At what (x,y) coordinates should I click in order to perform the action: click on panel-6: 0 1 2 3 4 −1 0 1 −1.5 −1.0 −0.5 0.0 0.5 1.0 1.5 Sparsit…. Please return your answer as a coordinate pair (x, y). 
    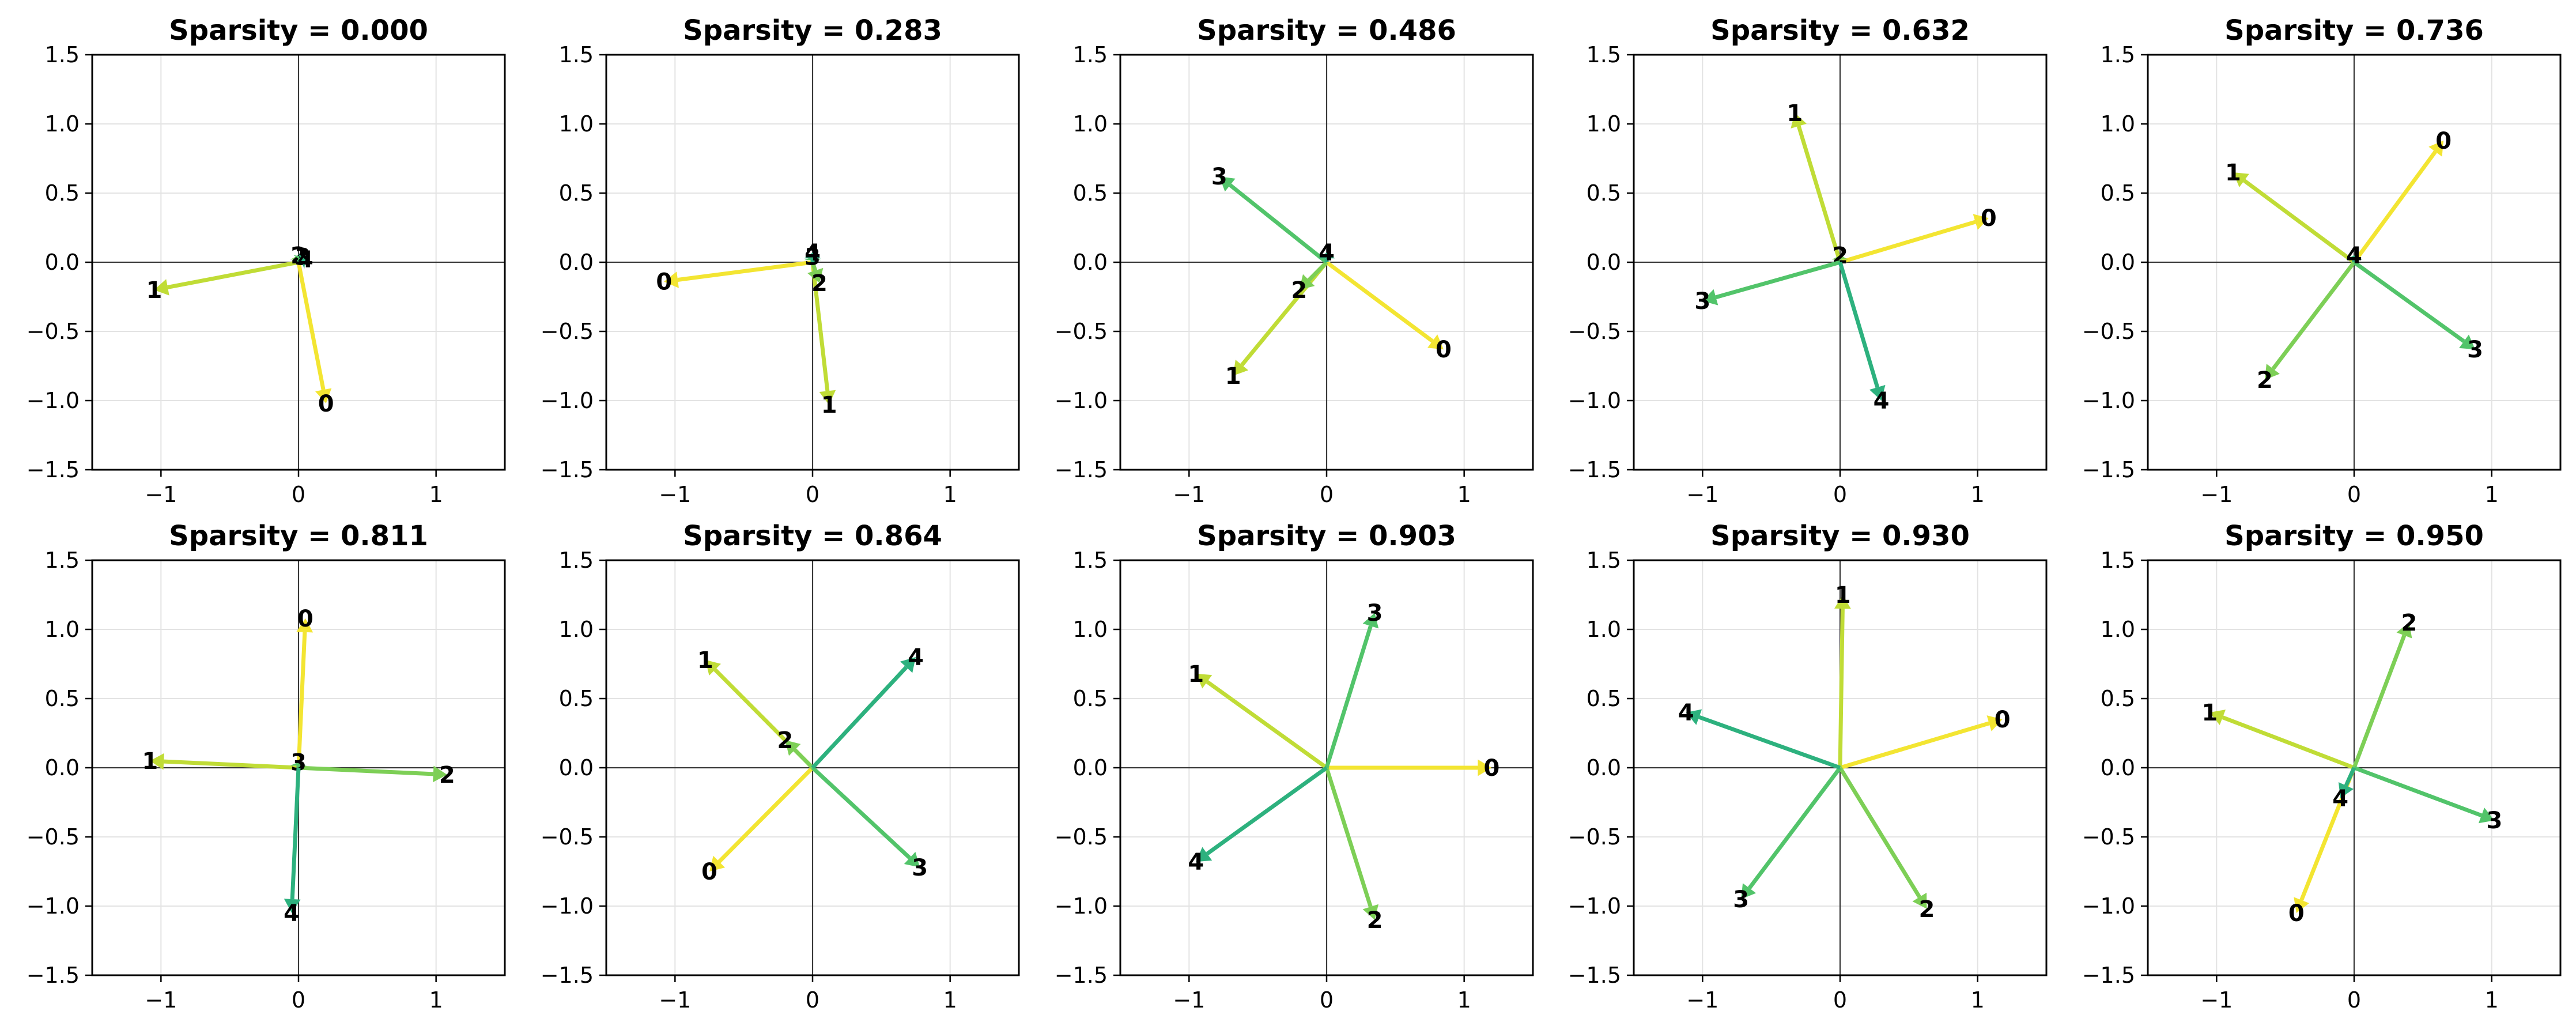
    Looking at the image, I should click on (780, 766).